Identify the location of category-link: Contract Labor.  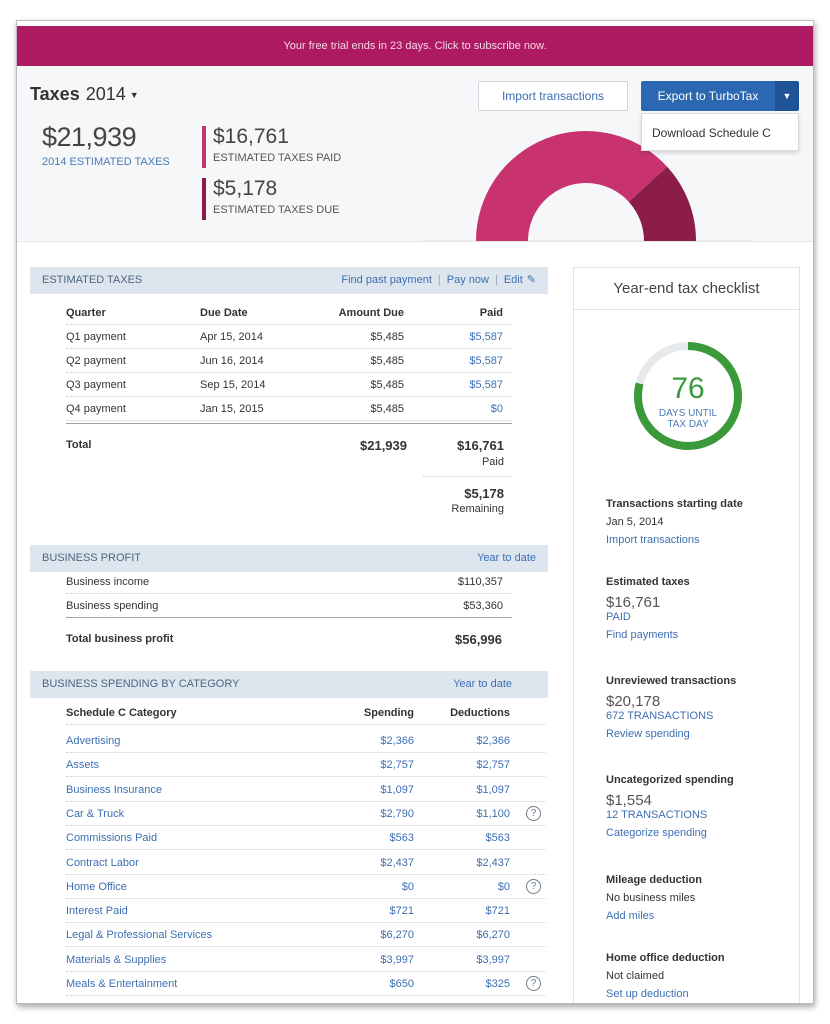
(102, 862).